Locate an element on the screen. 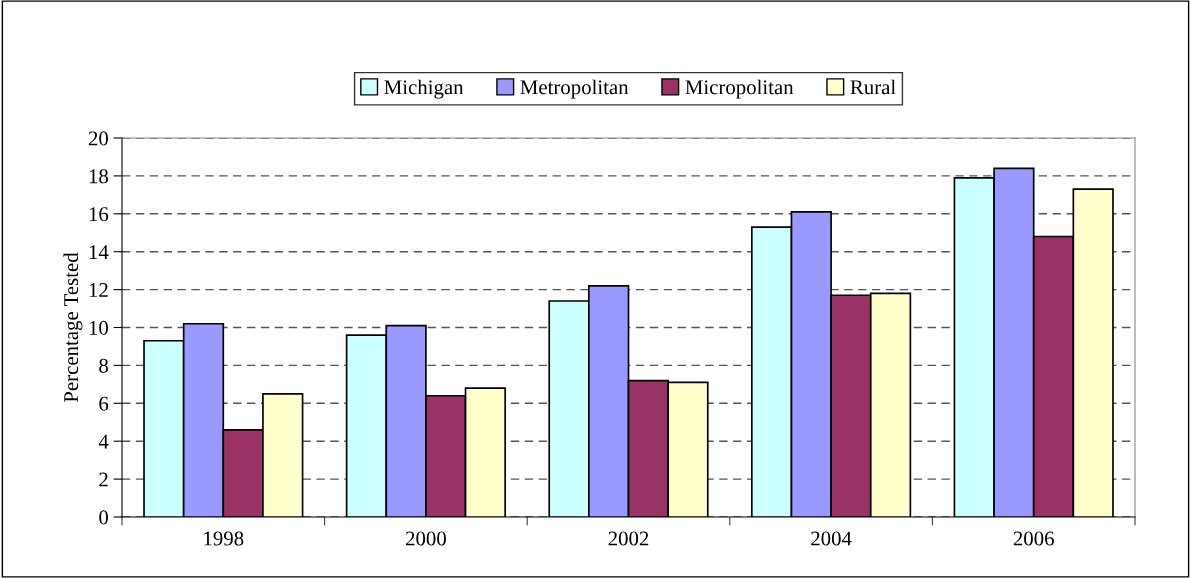 Image resolution: width=1191 pixels, height=578 pixels. y-tick-label: 18 is located at coordinates (99, 176).